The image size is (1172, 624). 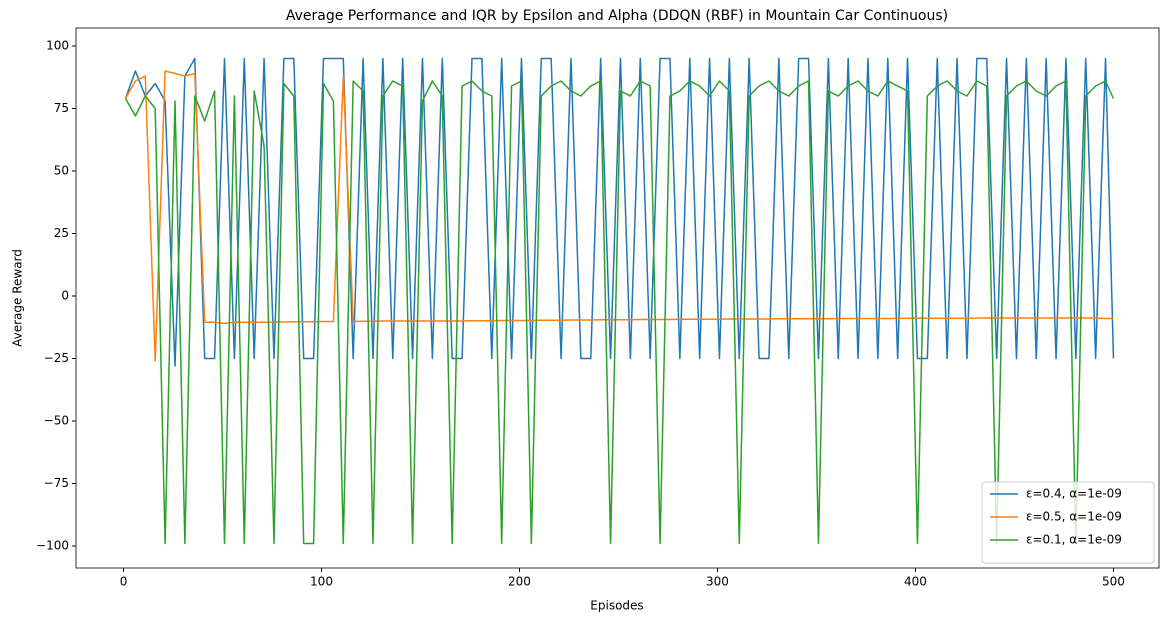 I want to click on y-tick-label: 50, so click(x=61, y=171).